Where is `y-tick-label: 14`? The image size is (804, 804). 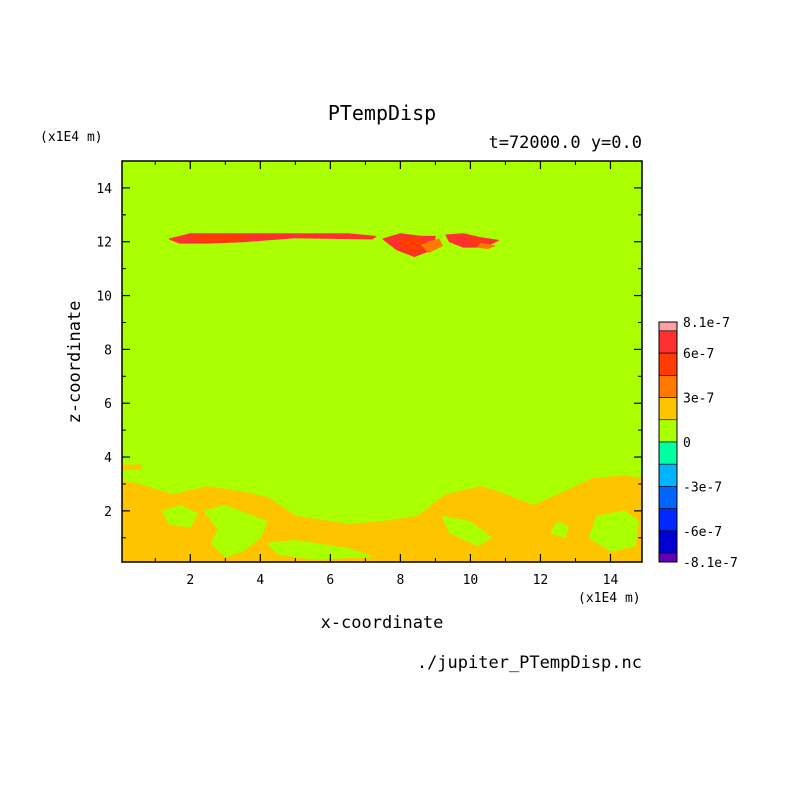 y-tick-label: 14 is located at coordinates (104, 189).